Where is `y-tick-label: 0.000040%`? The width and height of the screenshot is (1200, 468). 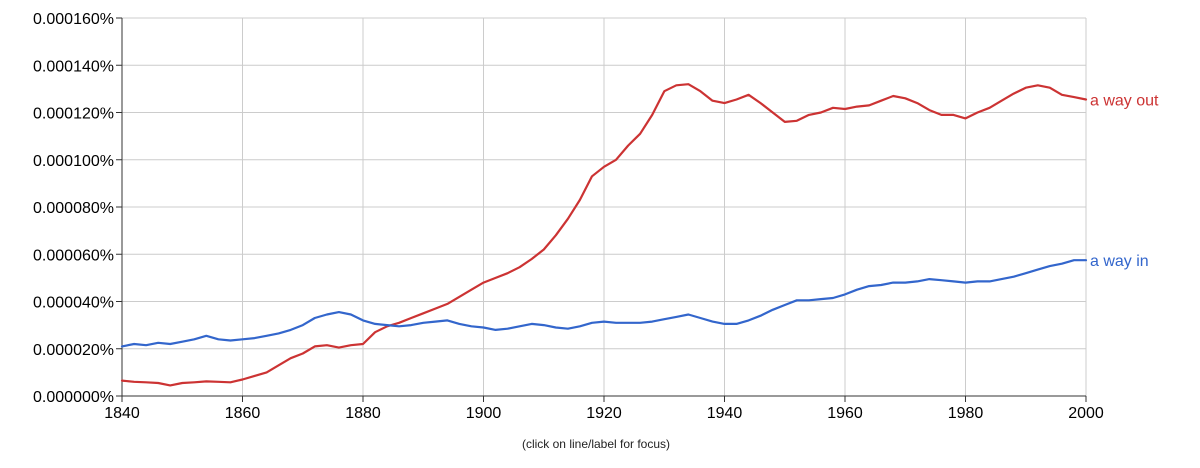
y-tick-label: 0.000040% is located at coordinates (73, 303).